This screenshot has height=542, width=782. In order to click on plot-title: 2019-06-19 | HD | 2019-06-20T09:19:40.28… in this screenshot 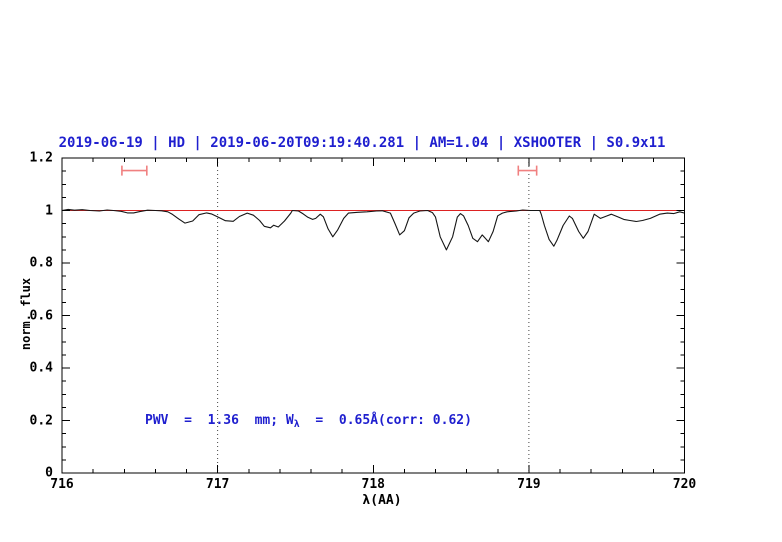, I will do `click(362, 143)`.